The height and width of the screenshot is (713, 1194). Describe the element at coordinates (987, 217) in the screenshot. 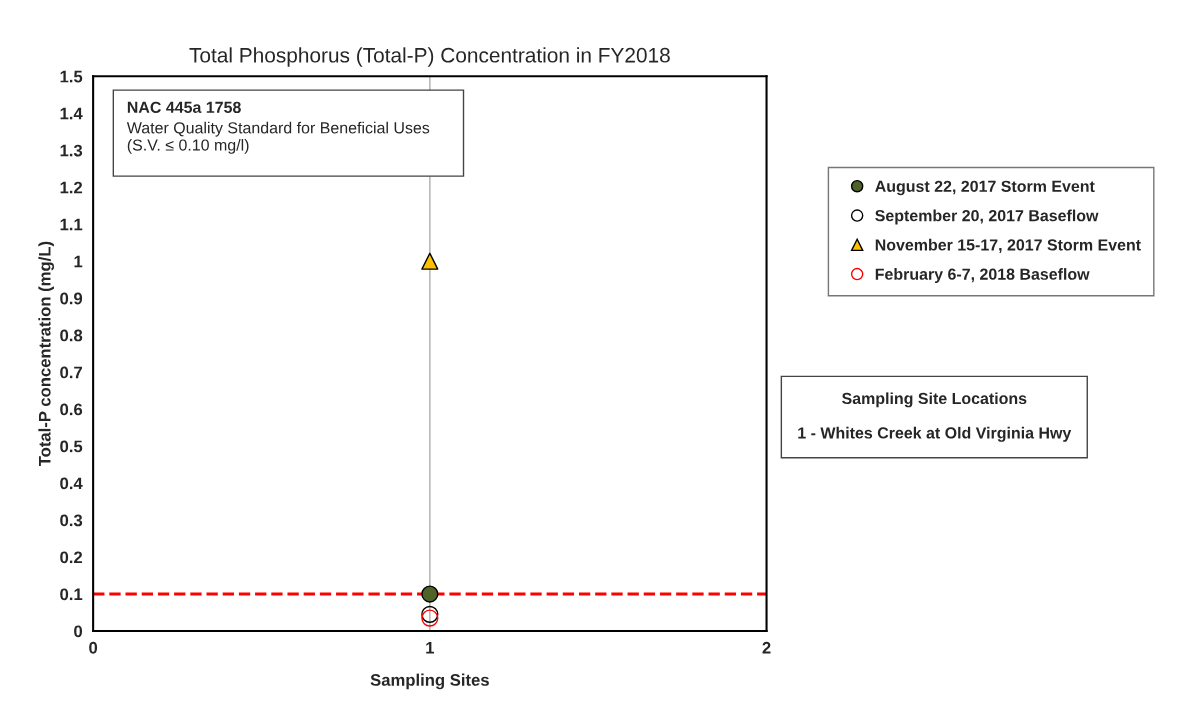

I see `legend-label: September 20, 2017 Baseflow` at that location.